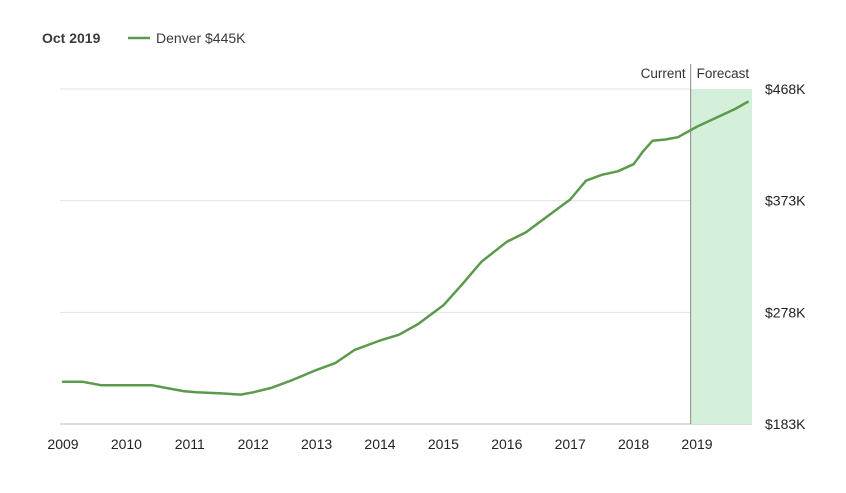  What do you see at coordinates (633, 444) in the screenshot?
I see `x-tick-label: 2018` at bounding box center [633, 444].